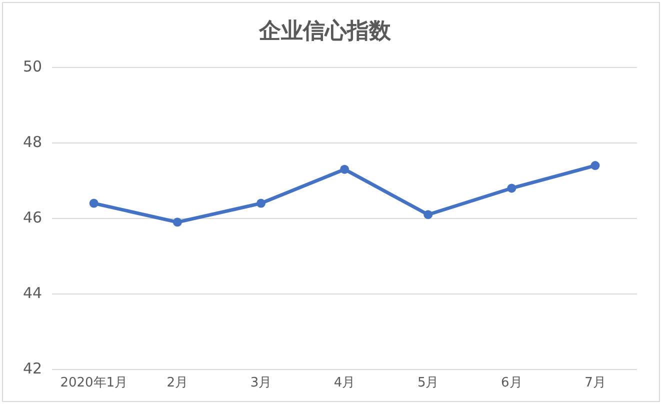  Describe the element at coordinates (94, 383) in the screenshot. I see `x-tick-label: 2020年1月` at that location.